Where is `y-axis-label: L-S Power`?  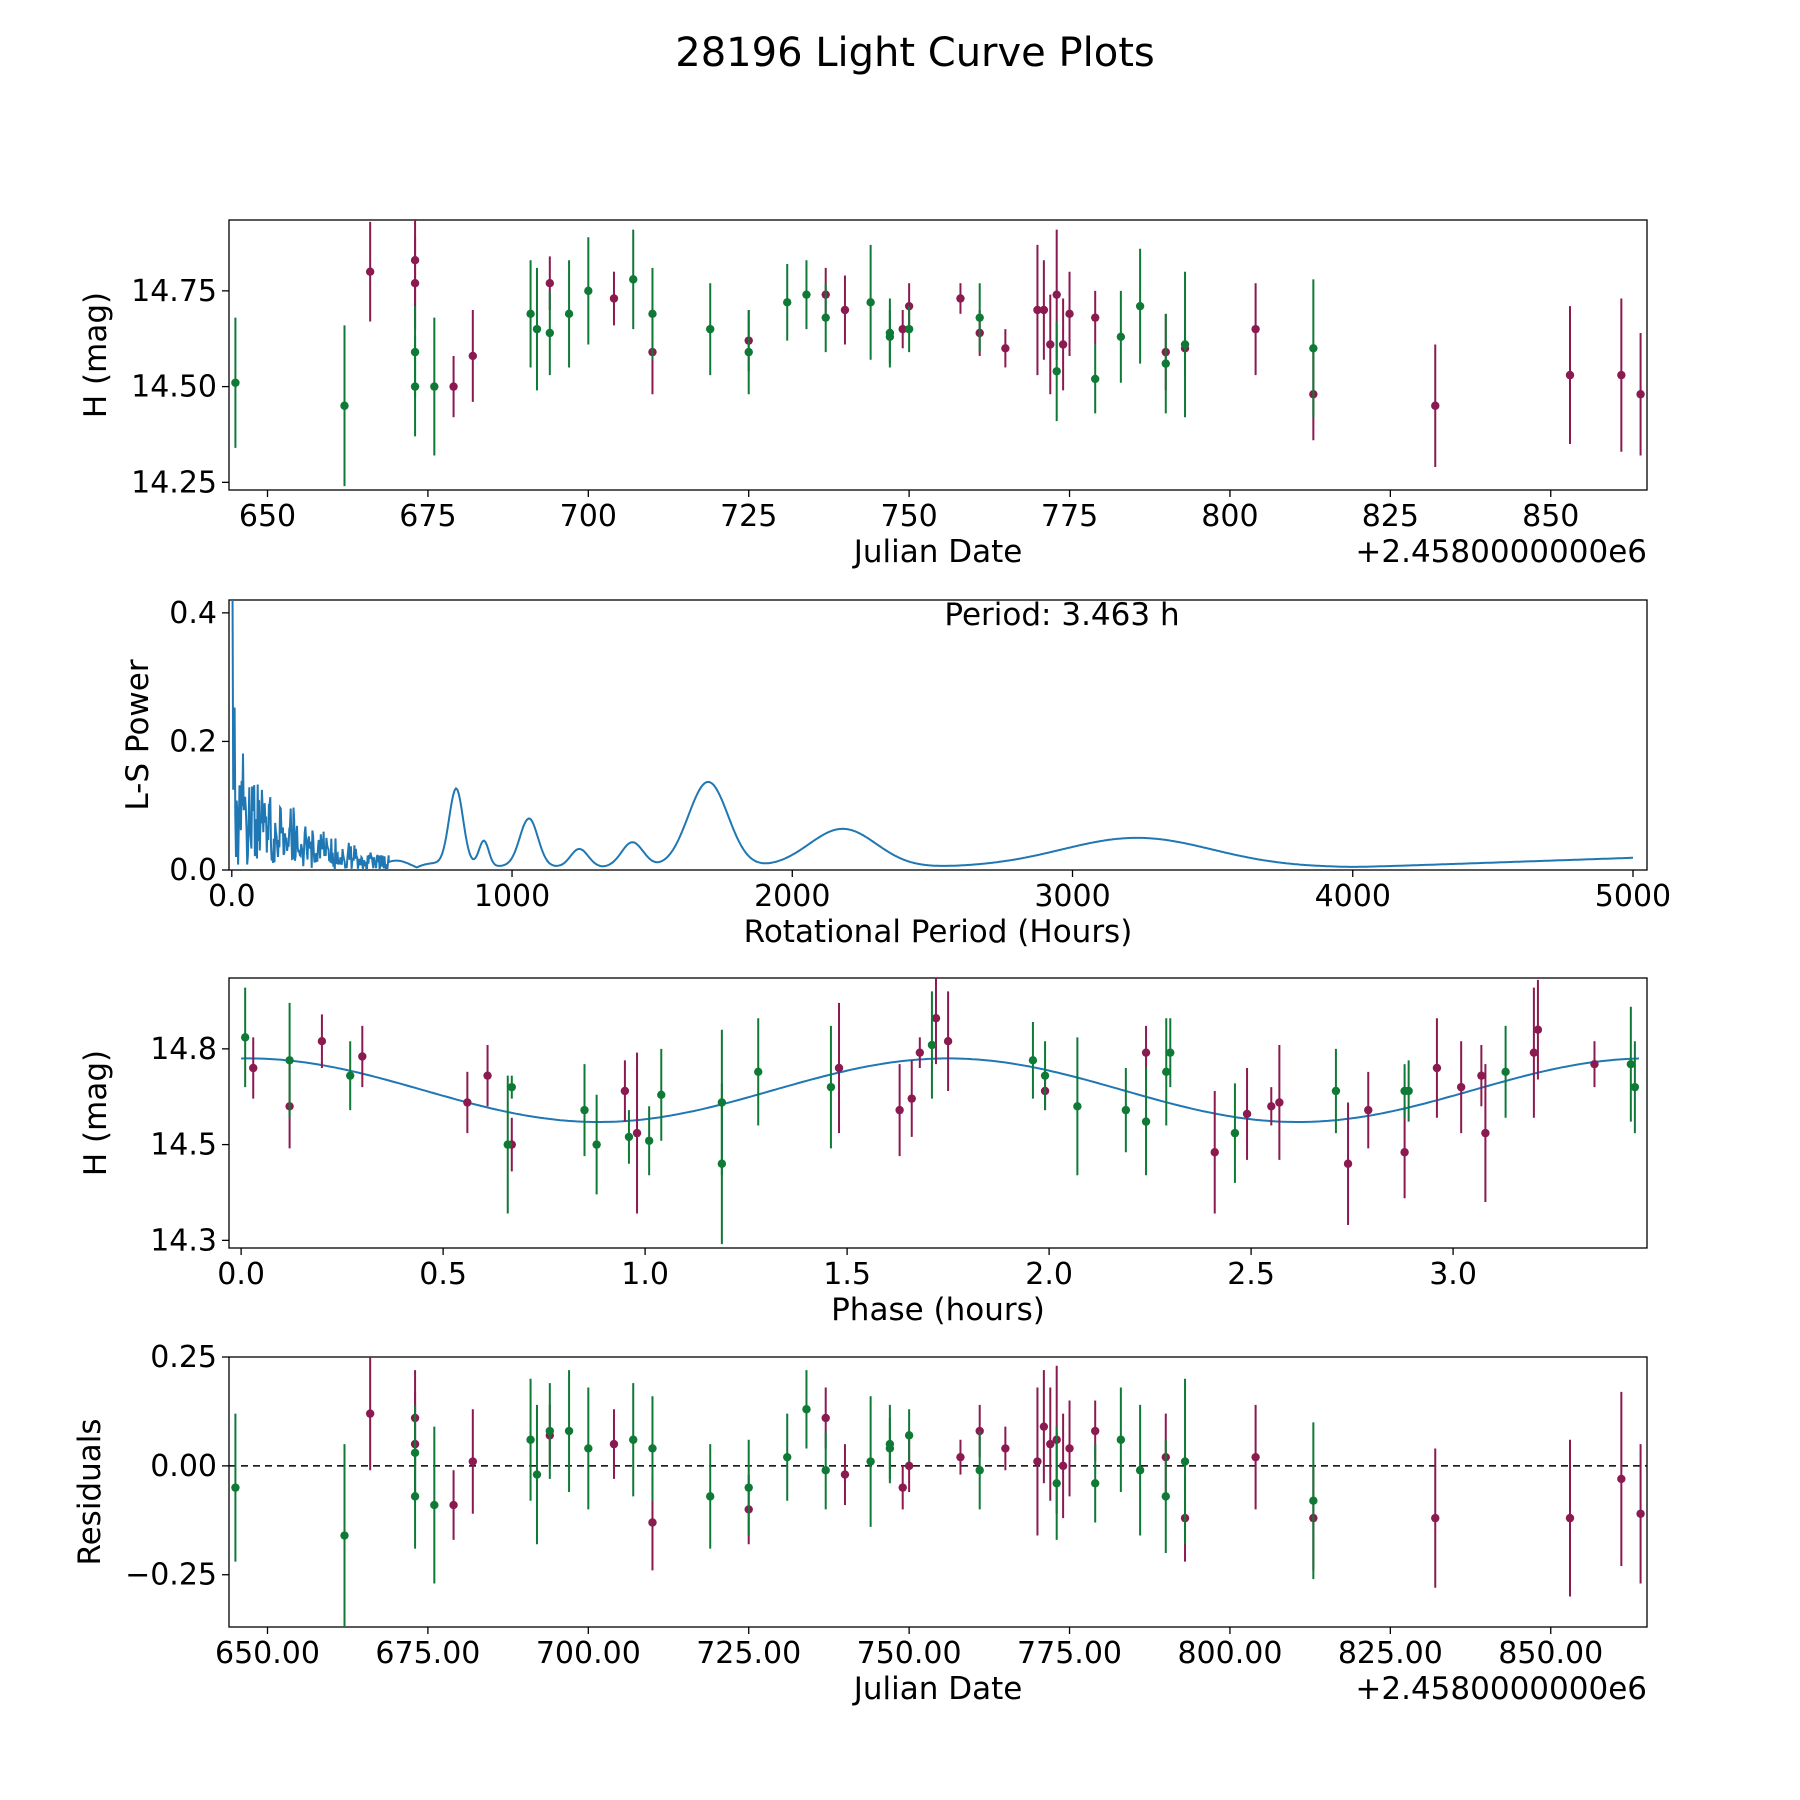 y-axis-label: L-S Power is located at coordinates (138, 734).